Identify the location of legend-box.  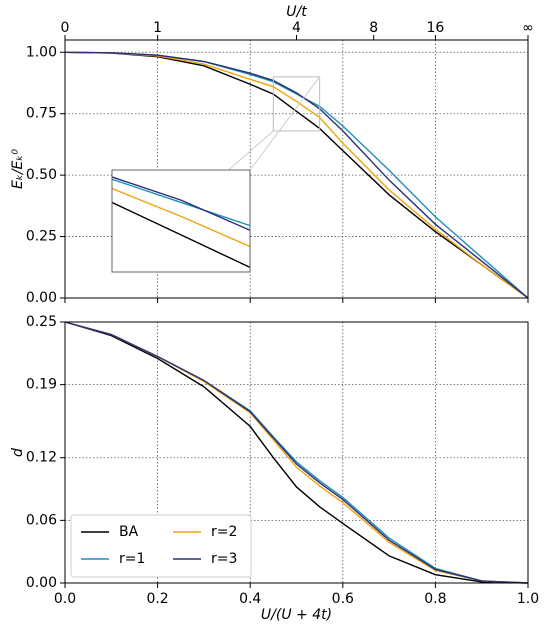
(161, 546).